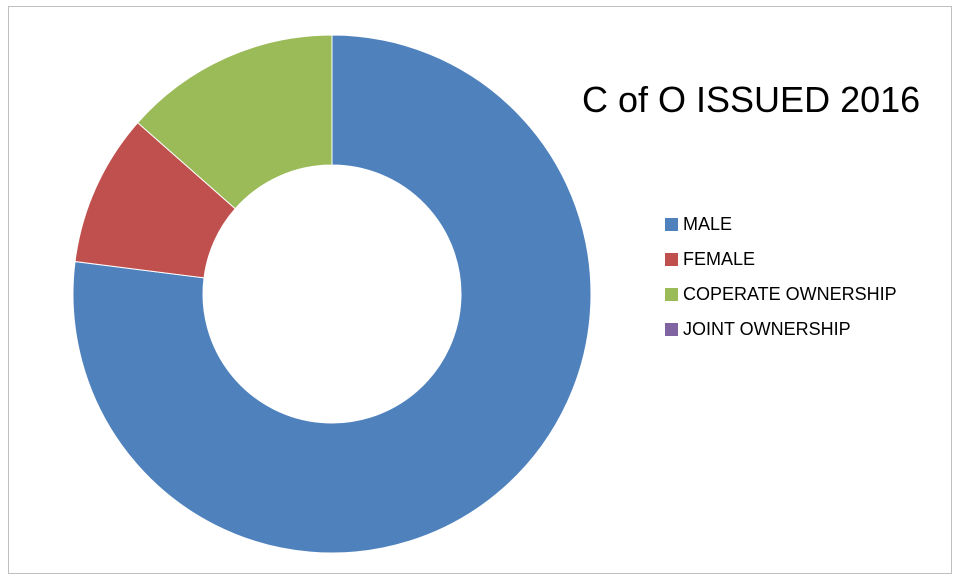  Describe the element at coordinates (235, 122) in the screenshot. I see `slice-coperate-ownership` at that location.